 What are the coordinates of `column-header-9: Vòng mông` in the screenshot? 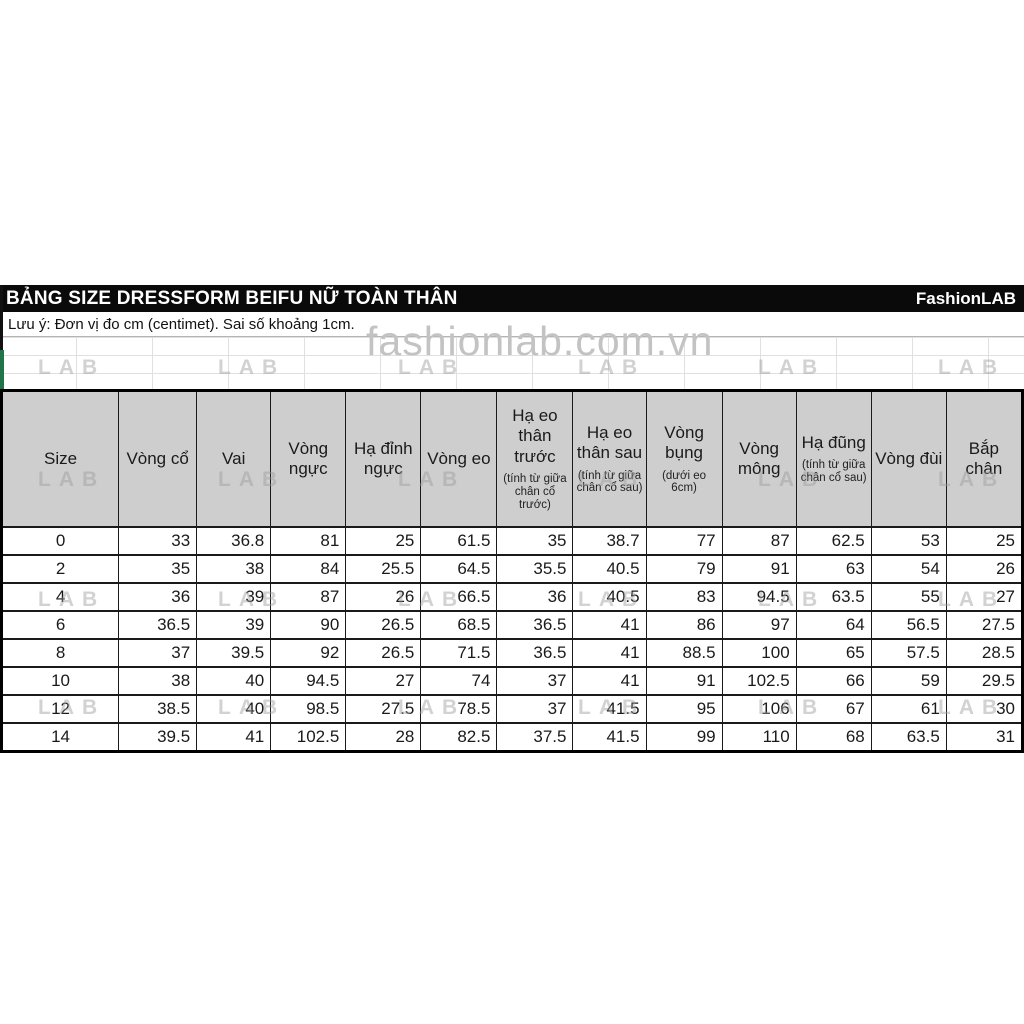 It's located at (759, 458).